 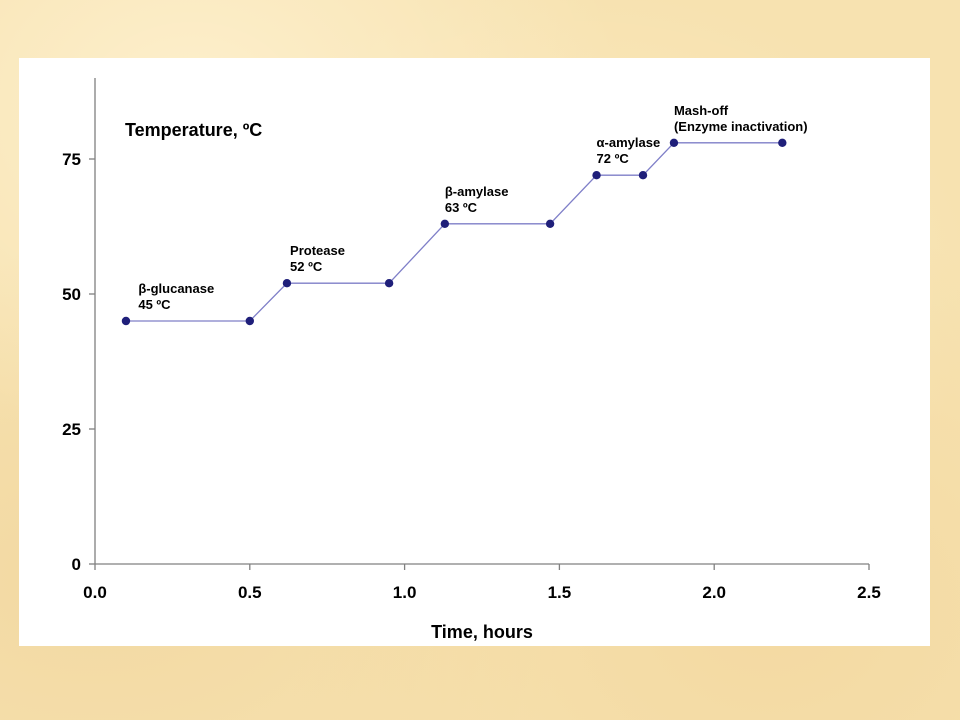 I want to click on step-annotation-label: Mash-off, so click(x=701, y=110).